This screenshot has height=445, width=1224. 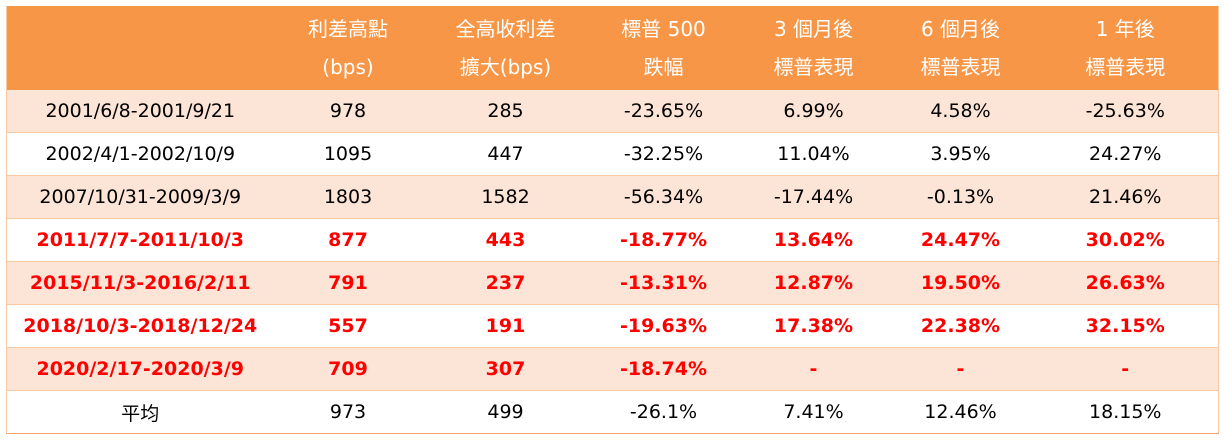 What do you see at coordinates (140, 111) in the screenshot?
I see `period-cell: 2001/6/8-2001/9/21` at bounding box center [140, 111].